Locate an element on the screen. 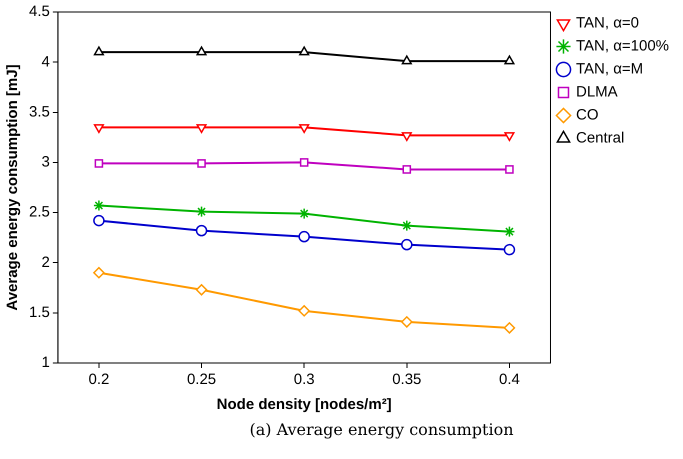 This screenshot has width=683, height=459. legend-label: CO is located at coordinates (587, 115).